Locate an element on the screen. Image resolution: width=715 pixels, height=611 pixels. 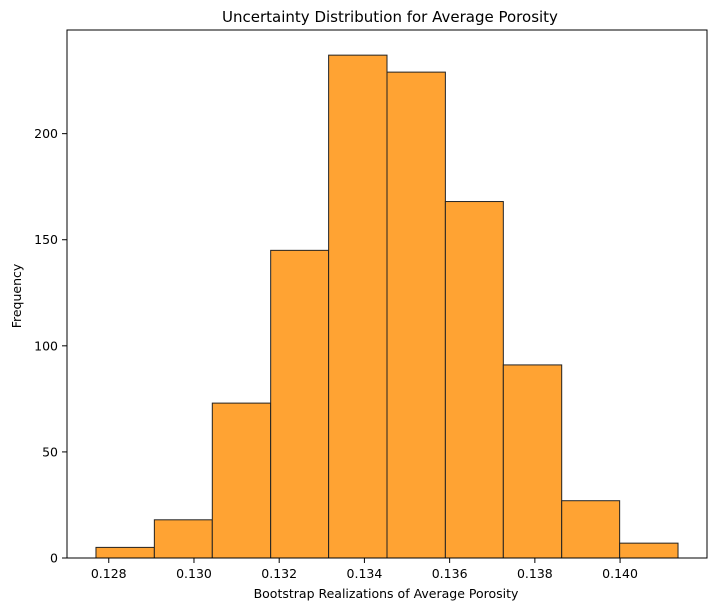
y-tick-label: 50 is located at coordinates (50, 451).